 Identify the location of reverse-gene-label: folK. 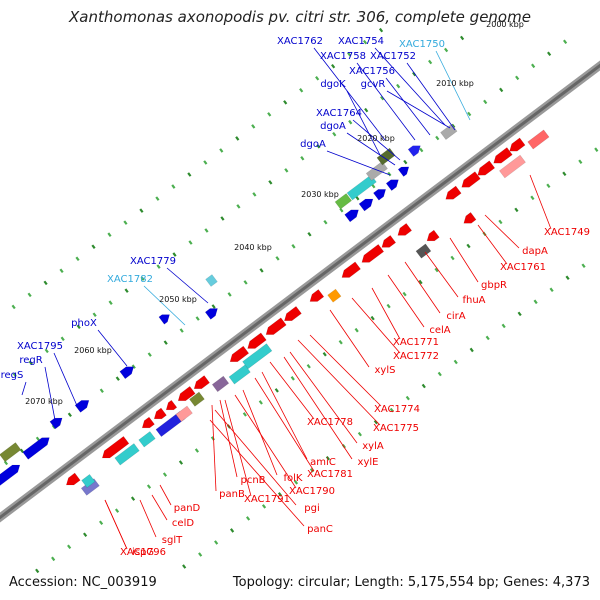
(293, 478).